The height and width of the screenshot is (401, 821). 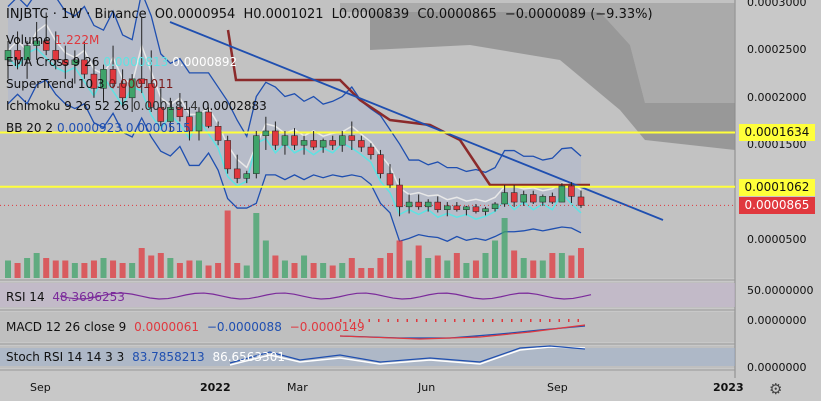 I want to click on close-value: C0.0000865, so click(x=457, y=14).